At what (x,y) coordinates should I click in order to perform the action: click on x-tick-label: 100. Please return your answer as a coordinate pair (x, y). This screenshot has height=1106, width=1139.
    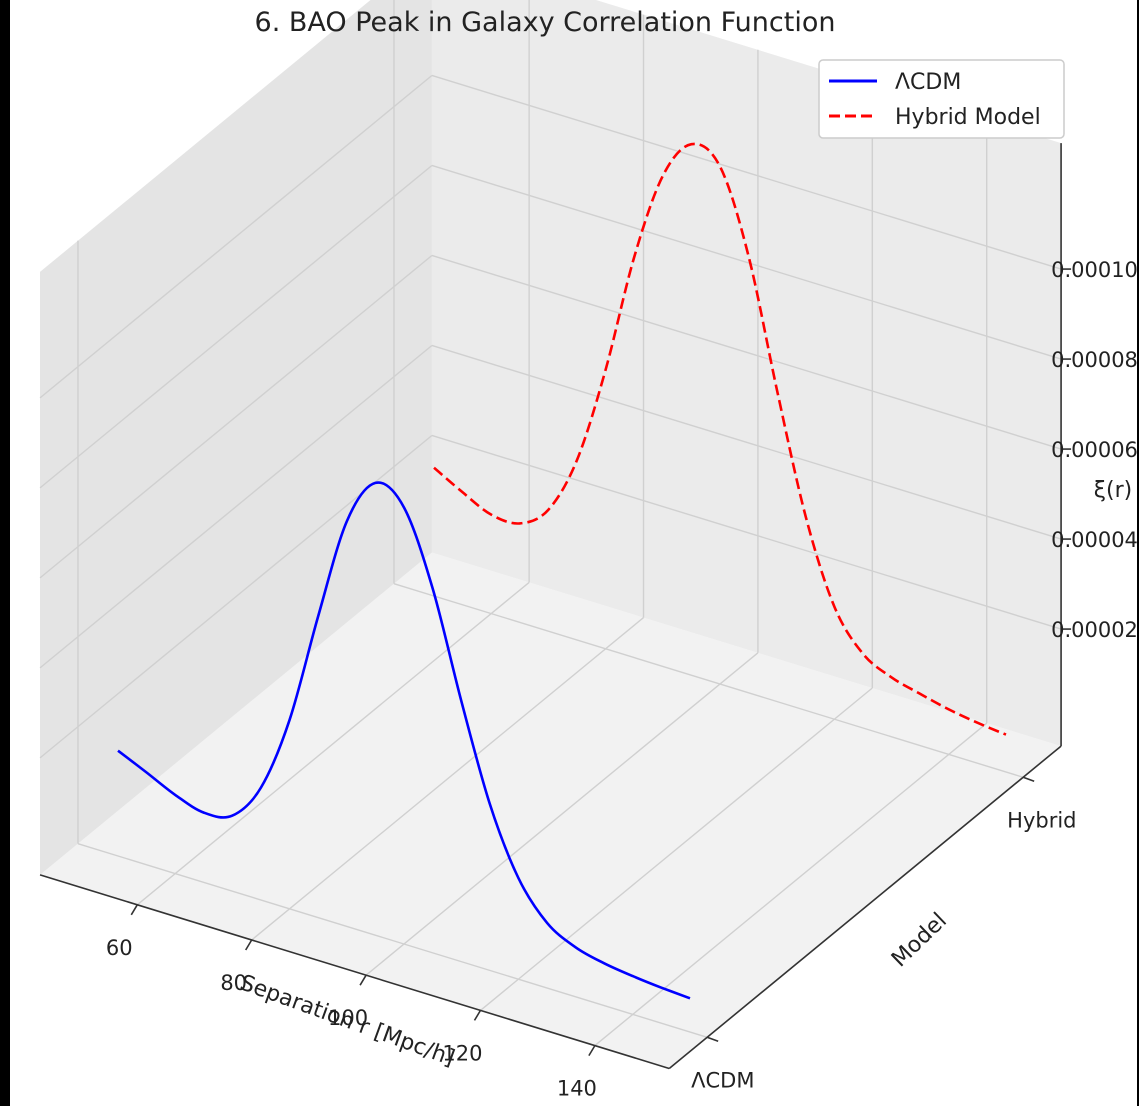
    Looking at the image, I should click on (348, 1018).